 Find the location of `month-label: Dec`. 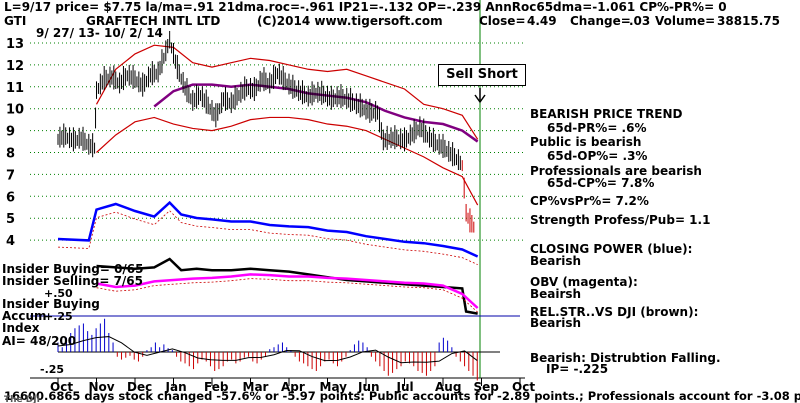

month-label: Dec is located at coordinates (139, 387).